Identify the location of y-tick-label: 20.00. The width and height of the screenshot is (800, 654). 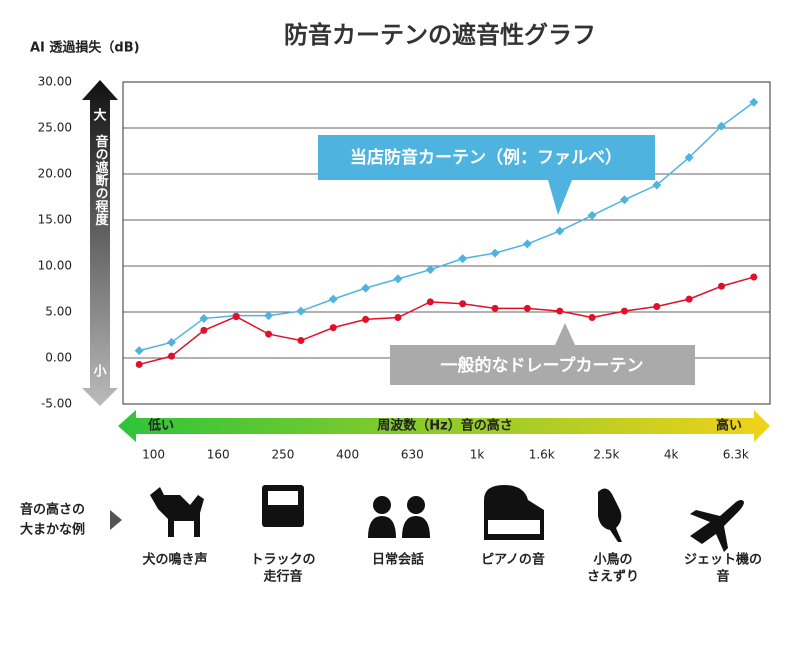
(55, 174).